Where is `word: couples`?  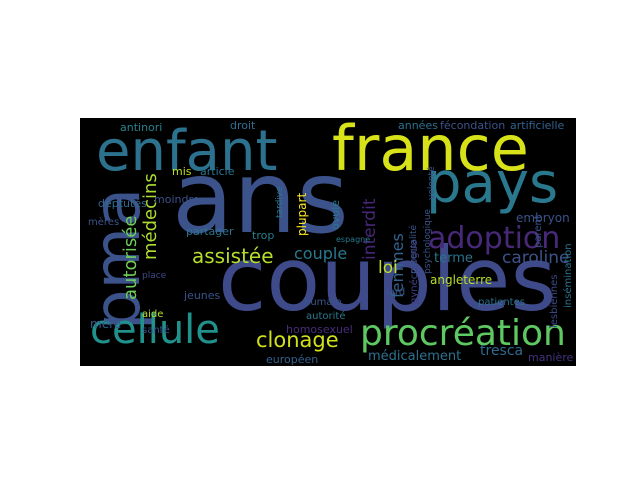 word: couples is located at coordinates (387, 279).